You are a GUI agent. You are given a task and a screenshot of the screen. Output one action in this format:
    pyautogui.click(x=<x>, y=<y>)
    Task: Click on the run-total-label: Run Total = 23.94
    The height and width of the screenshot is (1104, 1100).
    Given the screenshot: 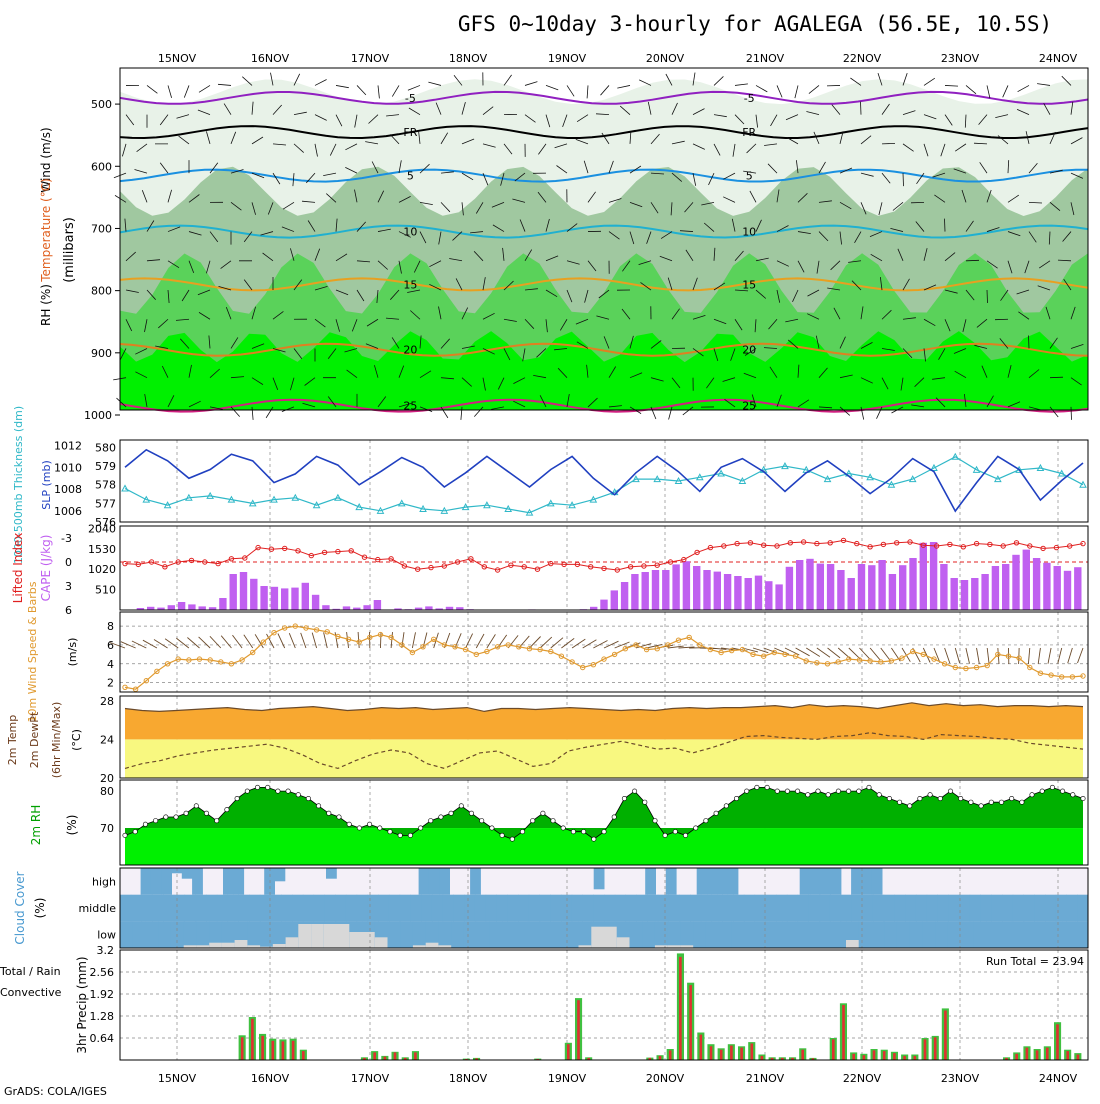 What is the action you would take?
    pyautogui.click(x=1035, y=961)
    